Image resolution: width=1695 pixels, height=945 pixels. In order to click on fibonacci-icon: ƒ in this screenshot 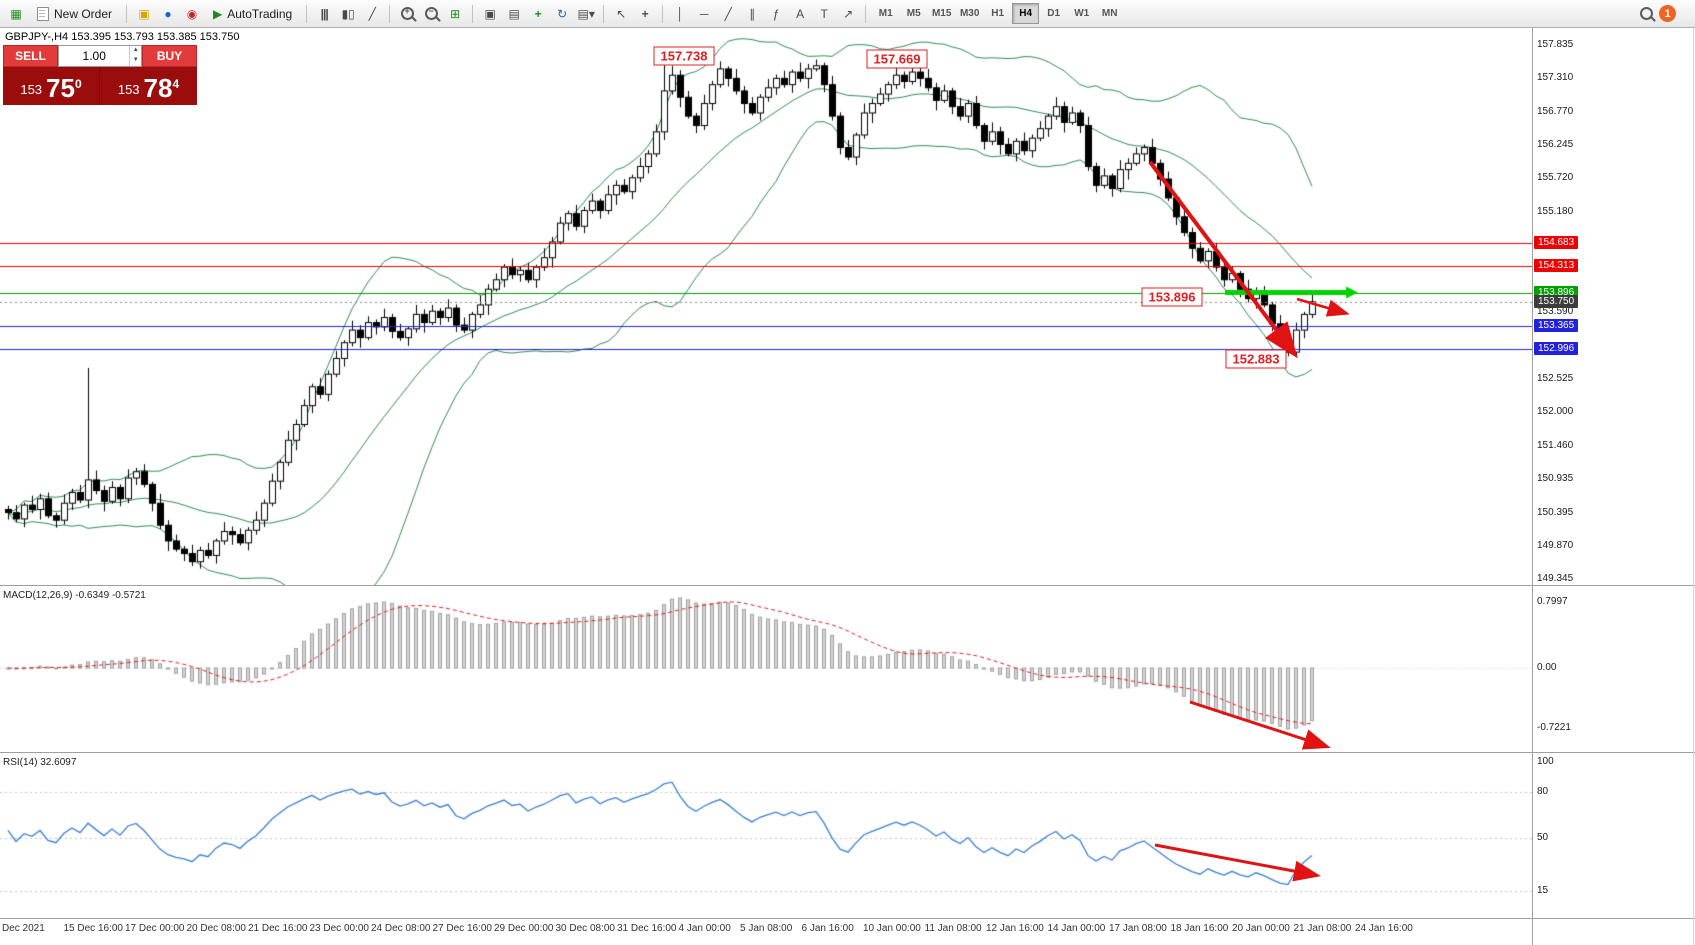, I will do `click(776, 13)`.